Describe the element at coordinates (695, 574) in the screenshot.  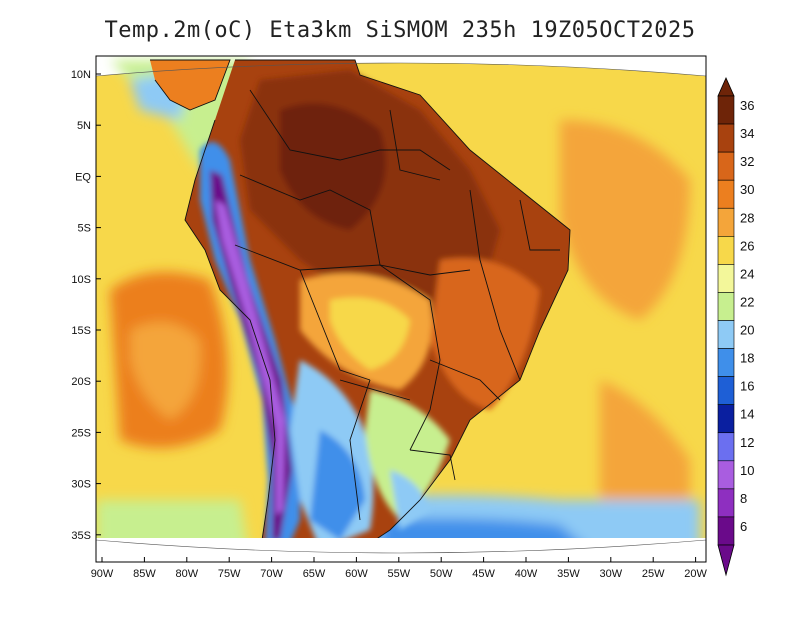
I see `lon-tick-label: 20W` at that location.